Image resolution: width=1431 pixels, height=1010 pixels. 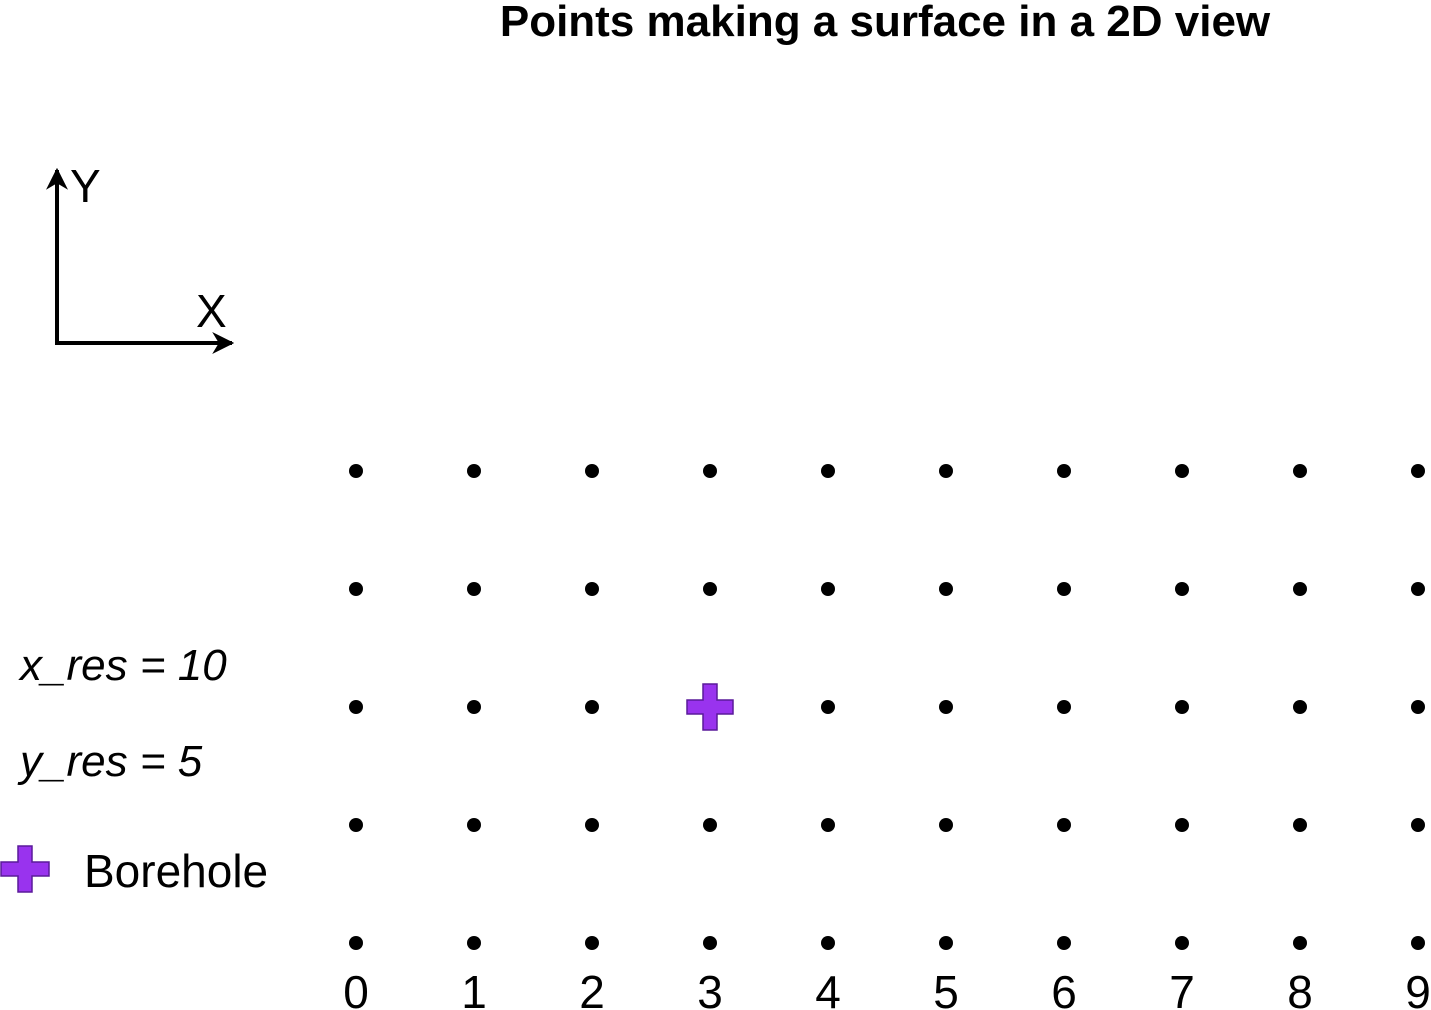 I want to click on borehole-marker, so click(x=710, y=707).